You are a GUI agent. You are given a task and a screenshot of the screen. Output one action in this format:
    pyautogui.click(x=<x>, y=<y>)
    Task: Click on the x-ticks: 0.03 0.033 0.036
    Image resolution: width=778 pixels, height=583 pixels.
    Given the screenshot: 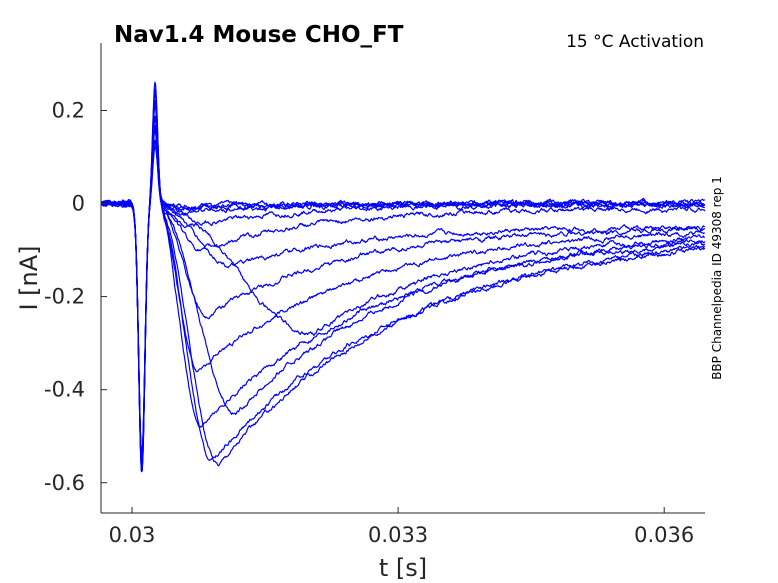 What is the action you would take?
    pyautogui.click(x=401, y=527)
    